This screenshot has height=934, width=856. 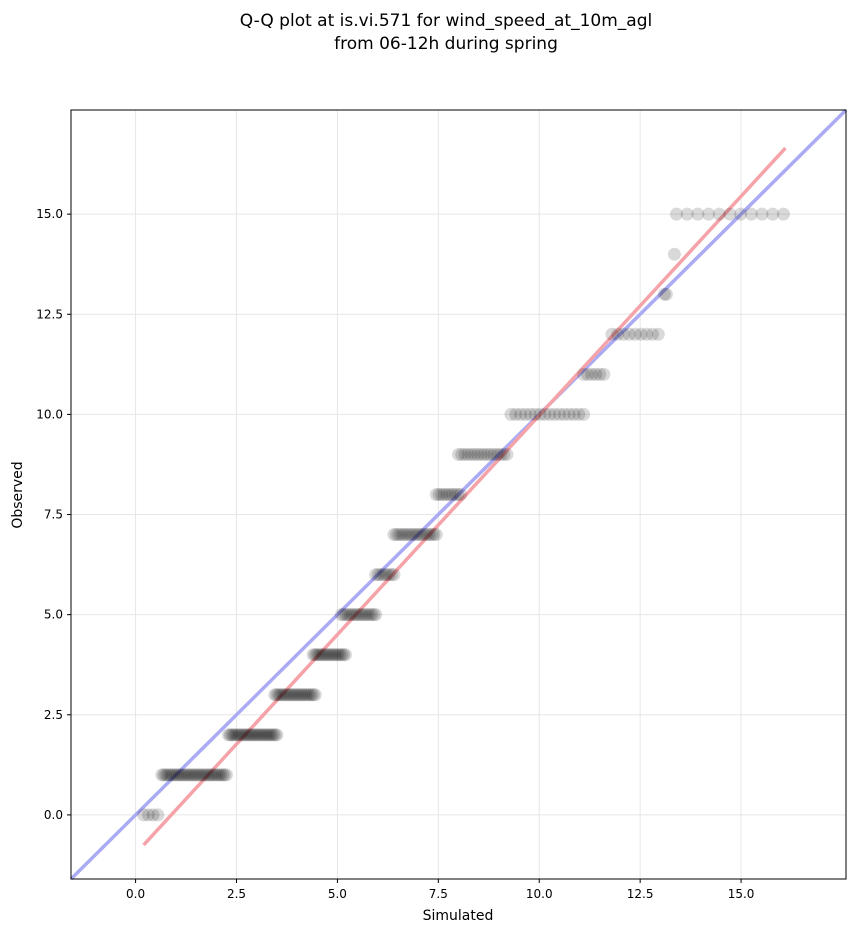 What do you see at coordinates (53, 515) in the screenshot?
I see `y-tick-label: 7.5` at bounding box center [53, 515].